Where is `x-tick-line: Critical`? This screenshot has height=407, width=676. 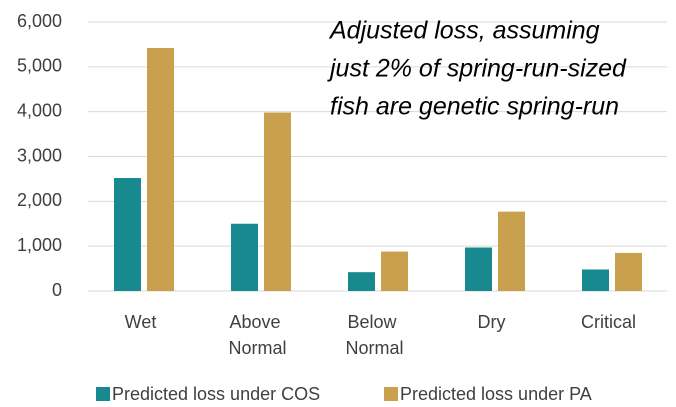 x-tick-line: Critical is located at coordinates (608, 322).